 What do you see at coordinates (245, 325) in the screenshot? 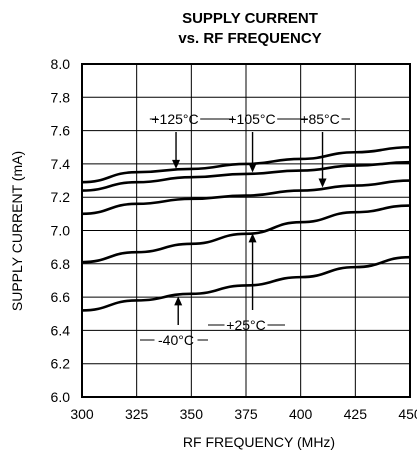
I see `series-label: +25°C` at bounding box center [245, 325].